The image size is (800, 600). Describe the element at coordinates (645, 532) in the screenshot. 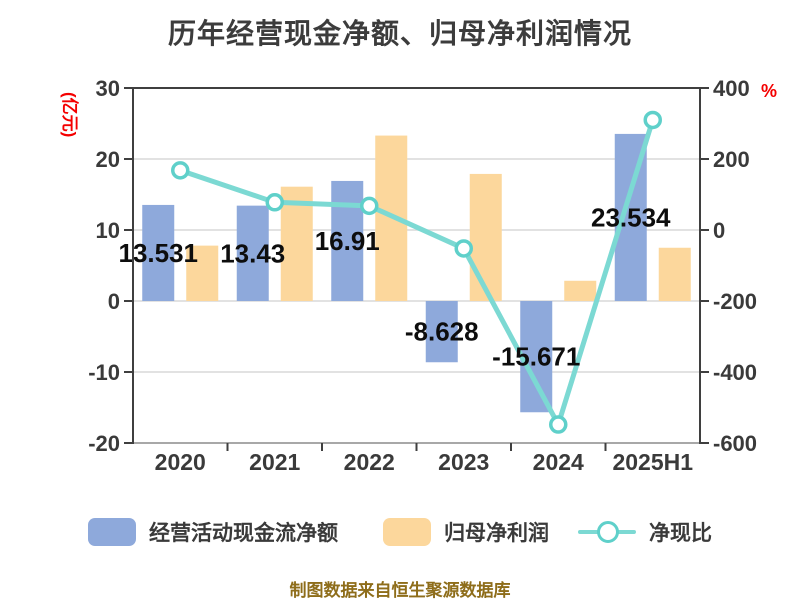

I see `legend-item-cash-ratio: 净现比` at that location.